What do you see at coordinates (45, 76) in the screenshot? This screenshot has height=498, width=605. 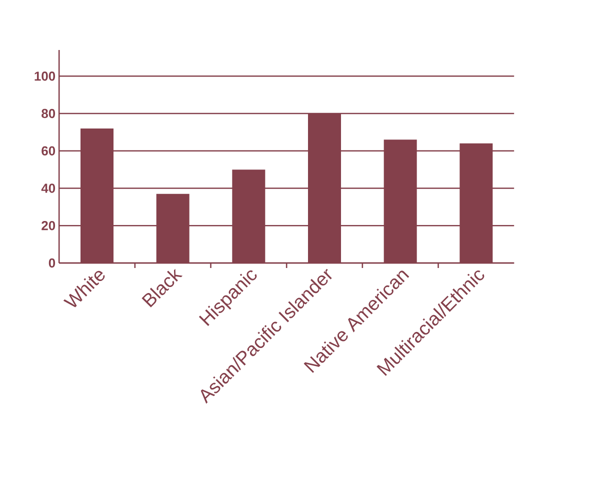 I see `y-tick-label: 100` at bounding box center [45, 76].